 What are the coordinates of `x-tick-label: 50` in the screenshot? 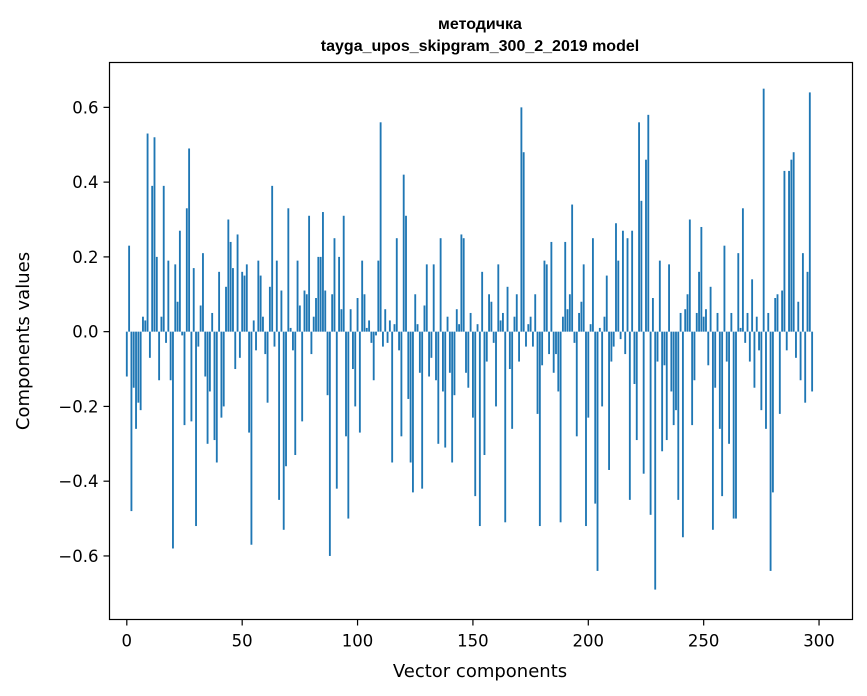 It's located at (242, 641).